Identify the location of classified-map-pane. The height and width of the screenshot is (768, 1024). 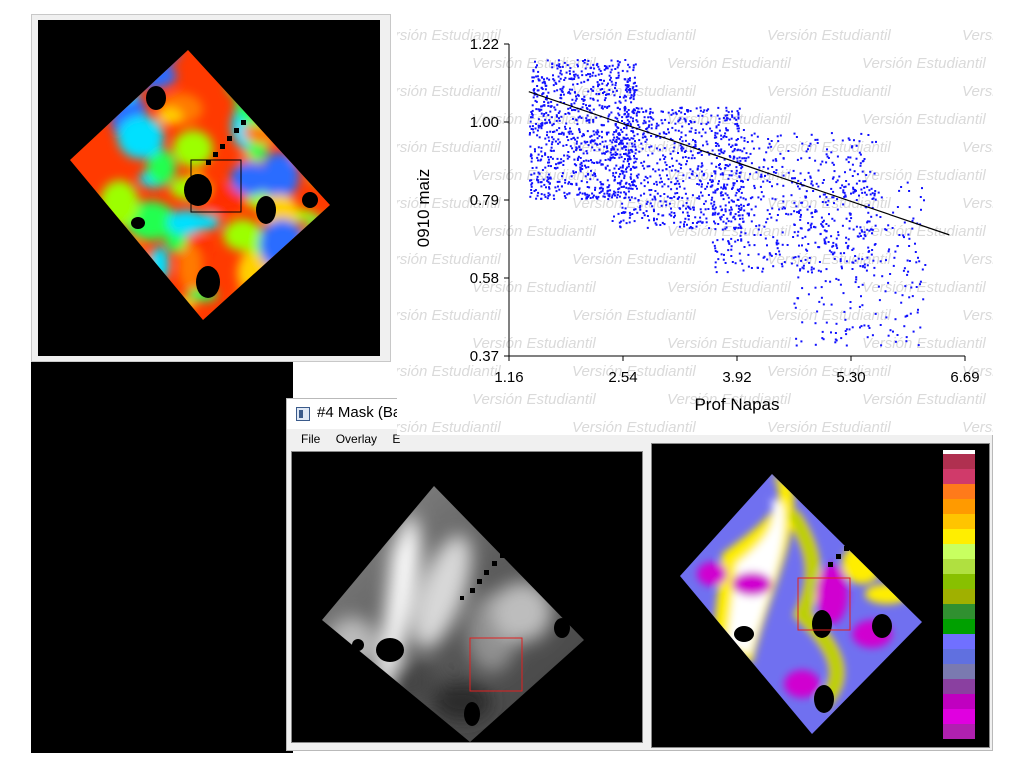
(820, 595).